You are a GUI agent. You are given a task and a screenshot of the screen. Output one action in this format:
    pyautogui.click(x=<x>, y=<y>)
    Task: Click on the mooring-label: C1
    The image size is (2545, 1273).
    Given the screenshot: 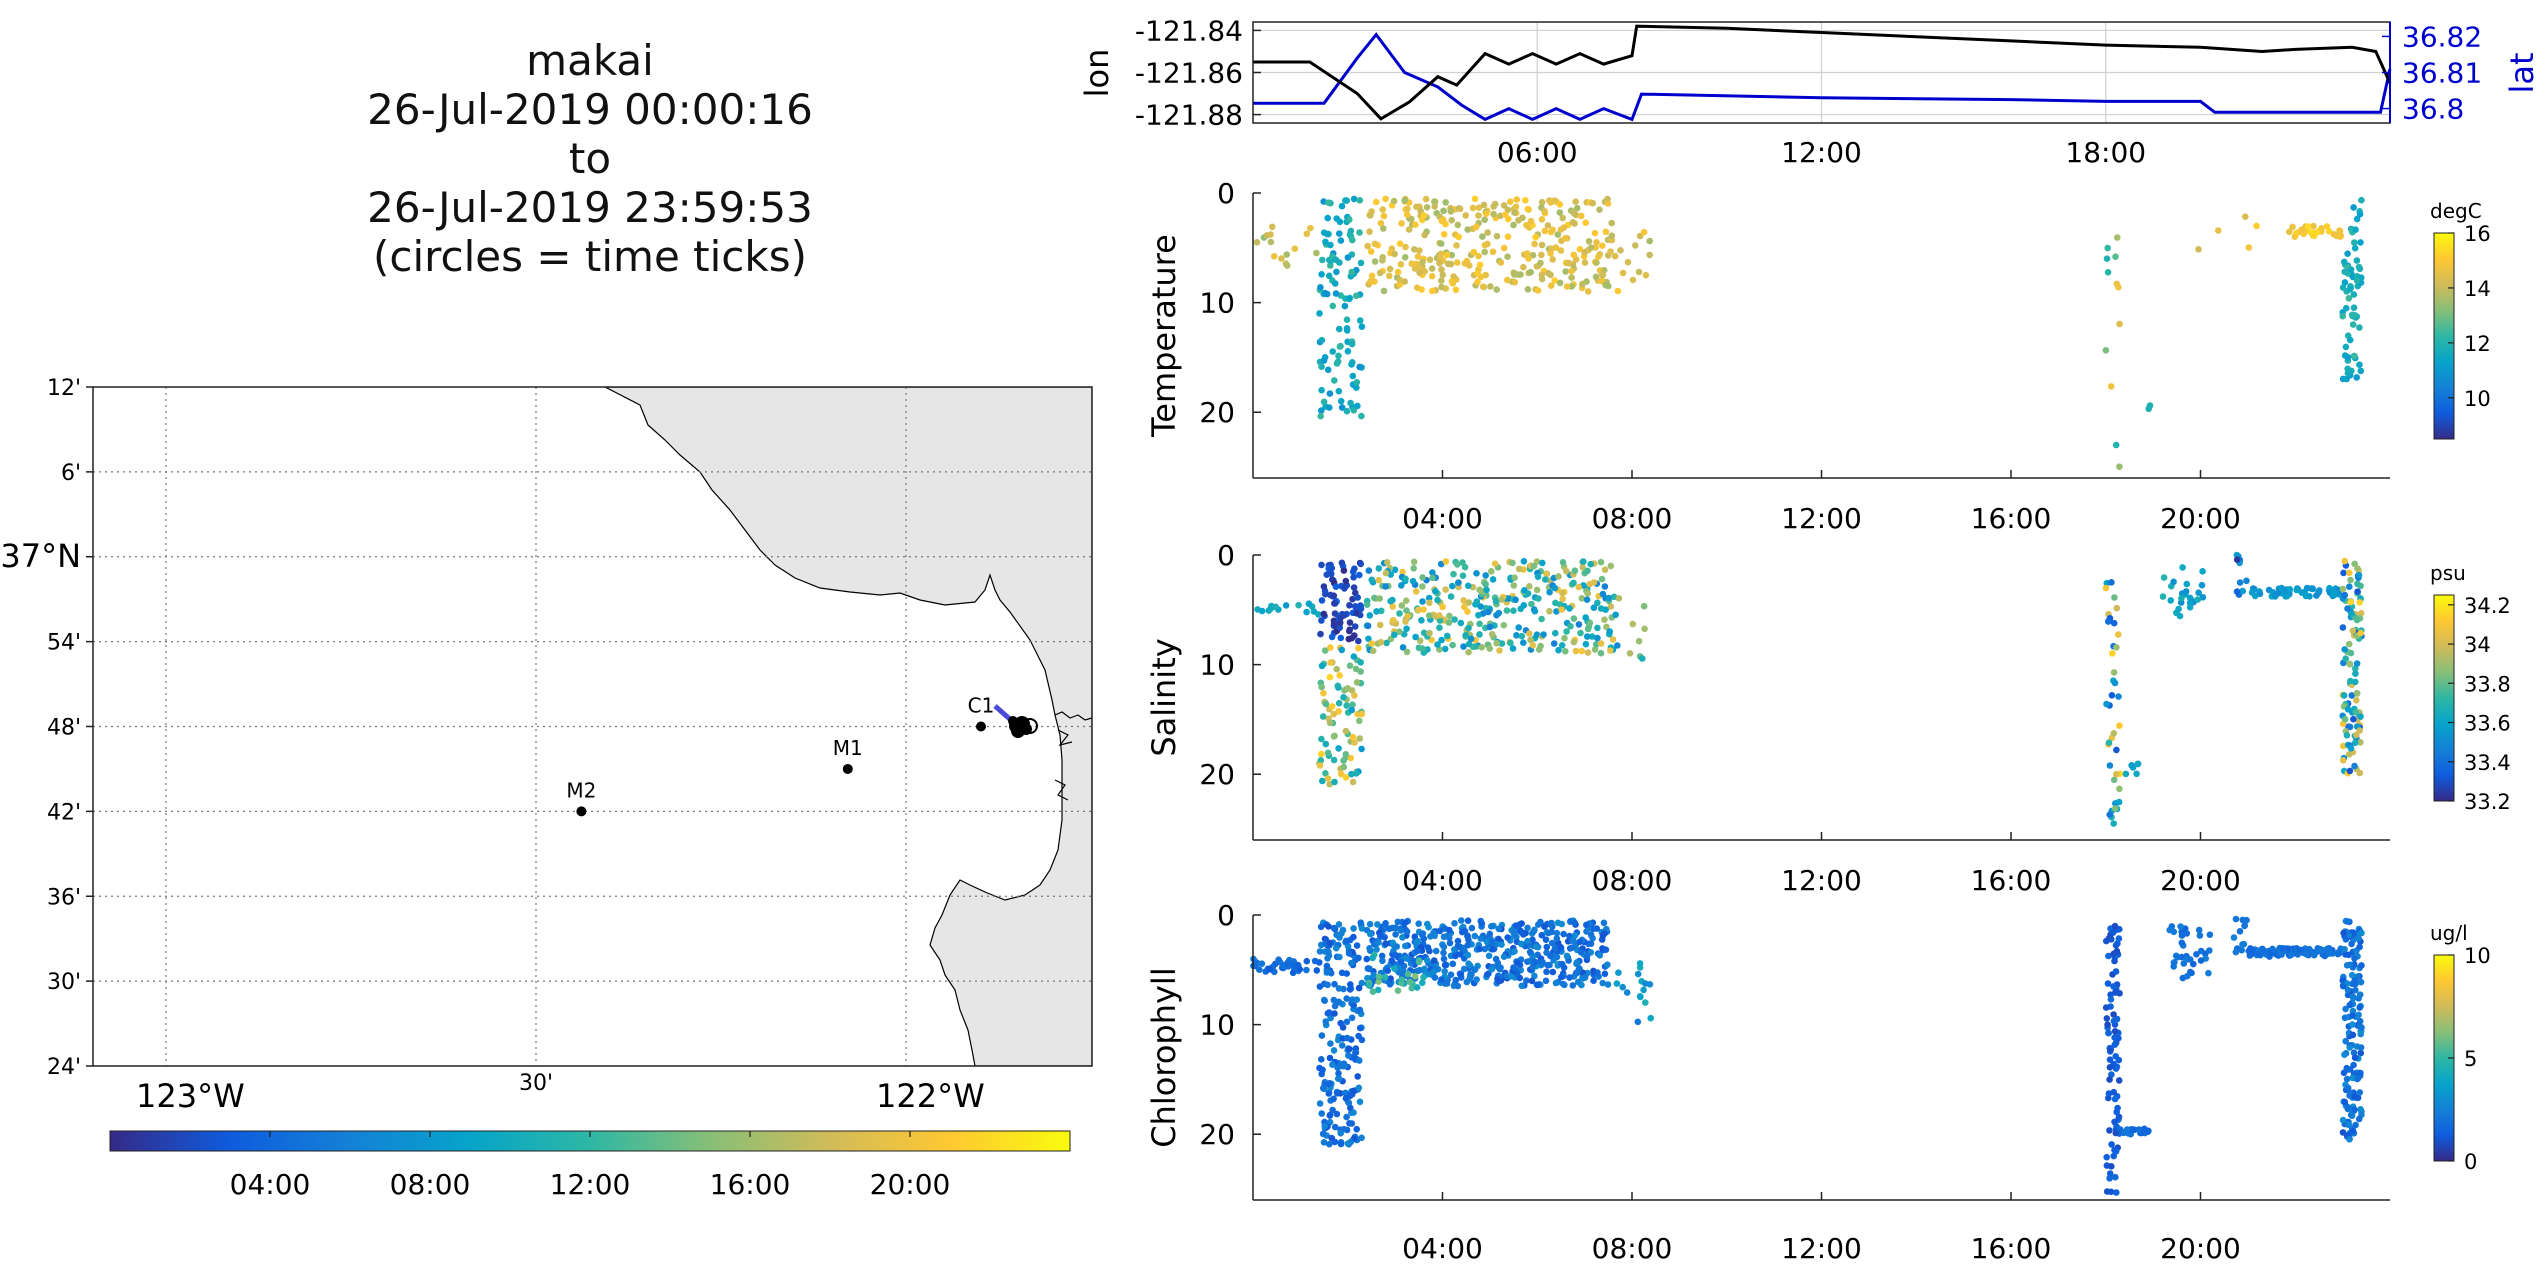 What is the action you would take?
    pyautogui.click(x=981, y=706)
    